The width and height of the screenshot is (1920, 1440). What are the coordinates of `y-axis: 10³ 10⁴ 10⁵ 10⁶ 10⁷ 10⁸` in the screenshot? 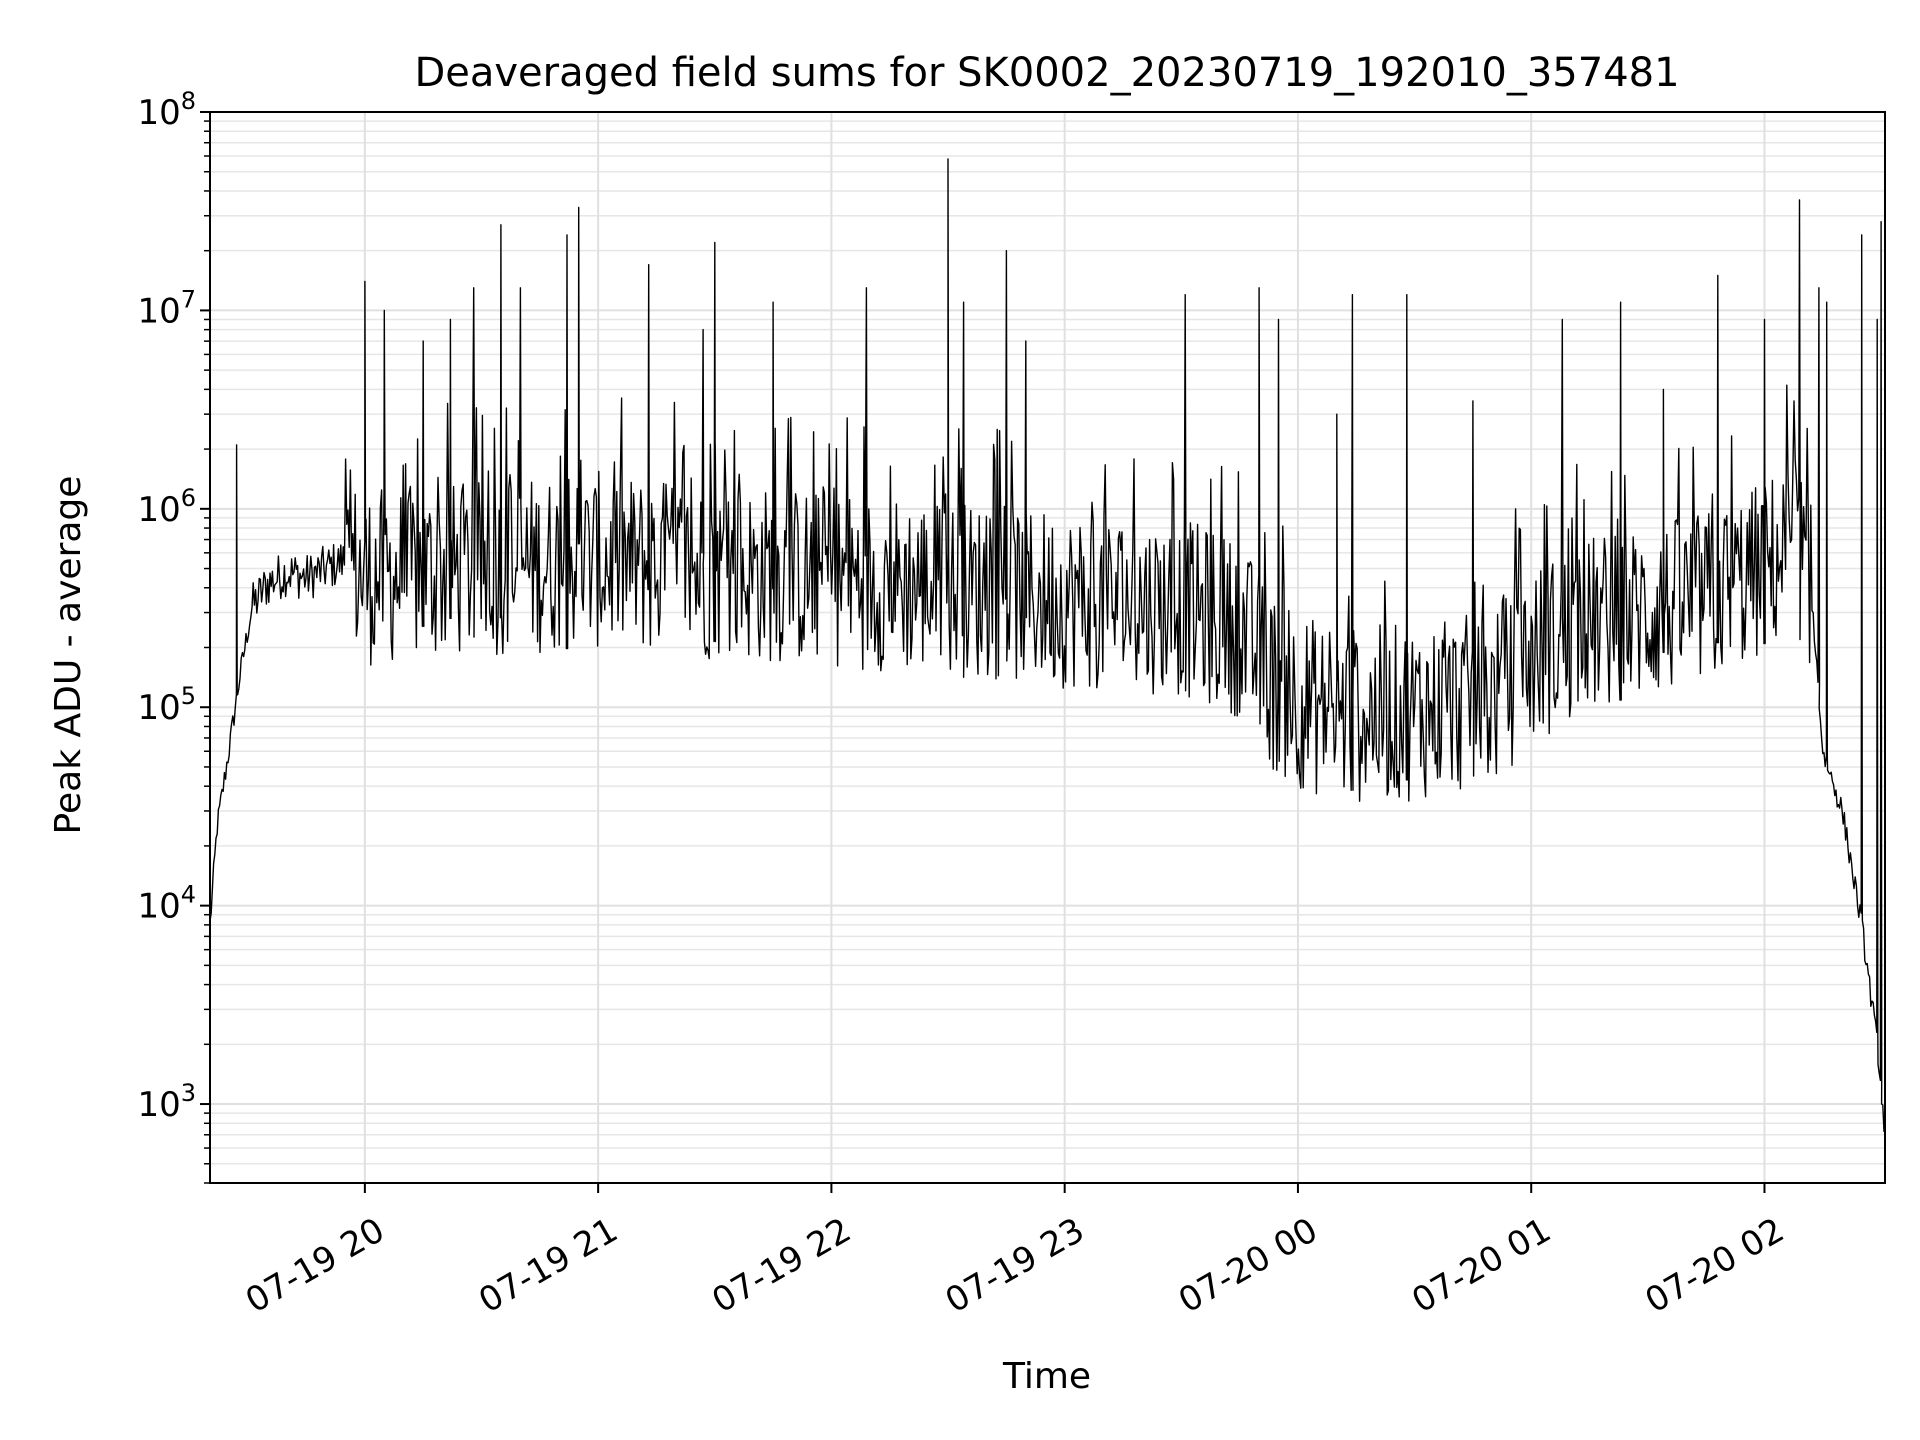 It's located at (173, 635).